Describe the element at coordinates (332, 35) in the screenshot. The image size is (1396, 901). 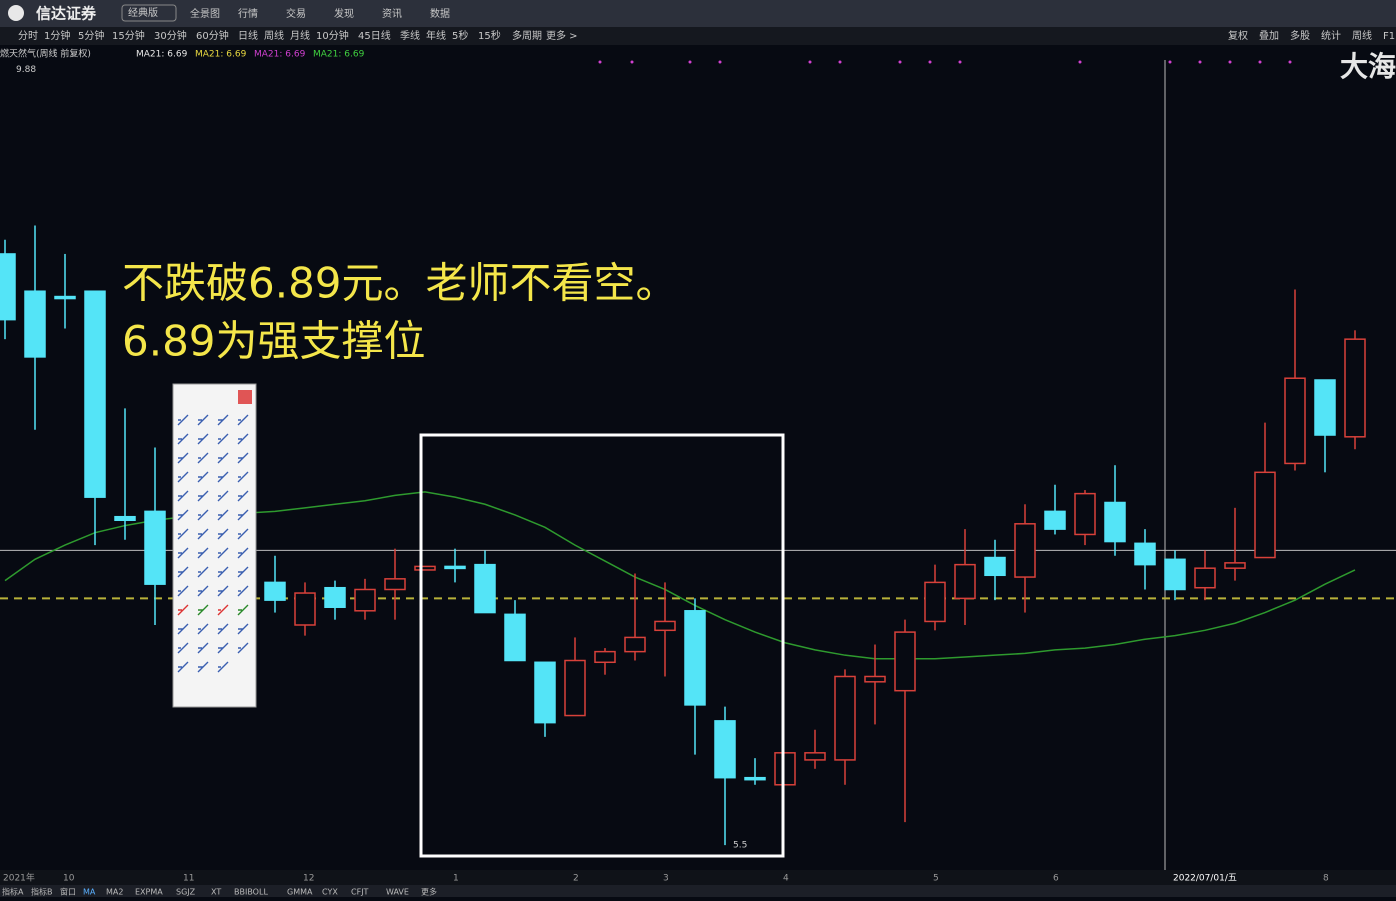
I see `period-item: 10分钟` at that location.